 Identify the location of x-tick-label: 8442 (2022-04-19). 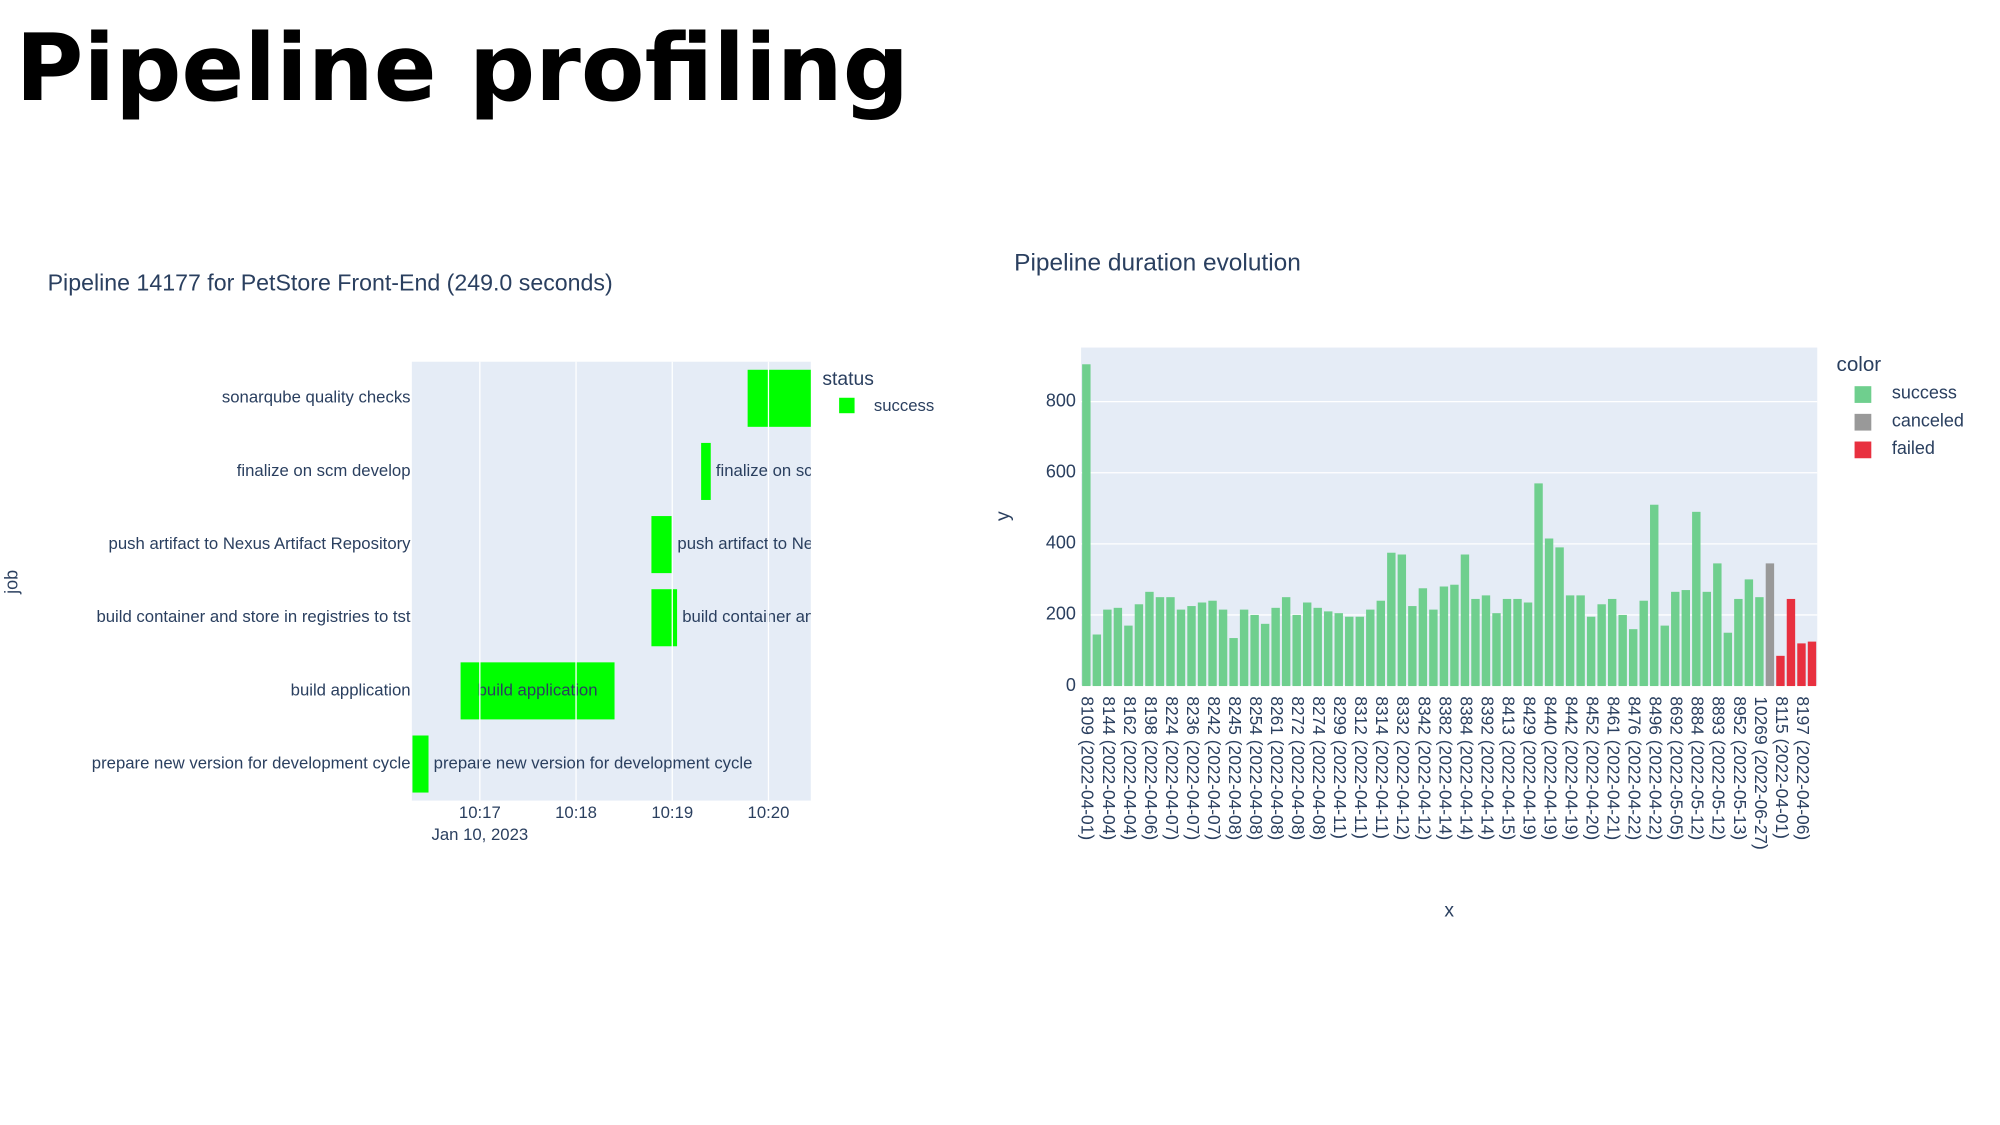
(1572, 768).